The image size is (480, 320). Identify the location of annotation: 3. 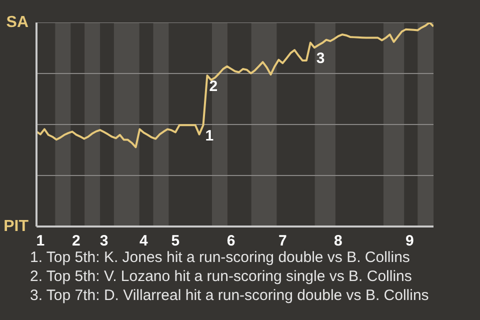
(320, 59).